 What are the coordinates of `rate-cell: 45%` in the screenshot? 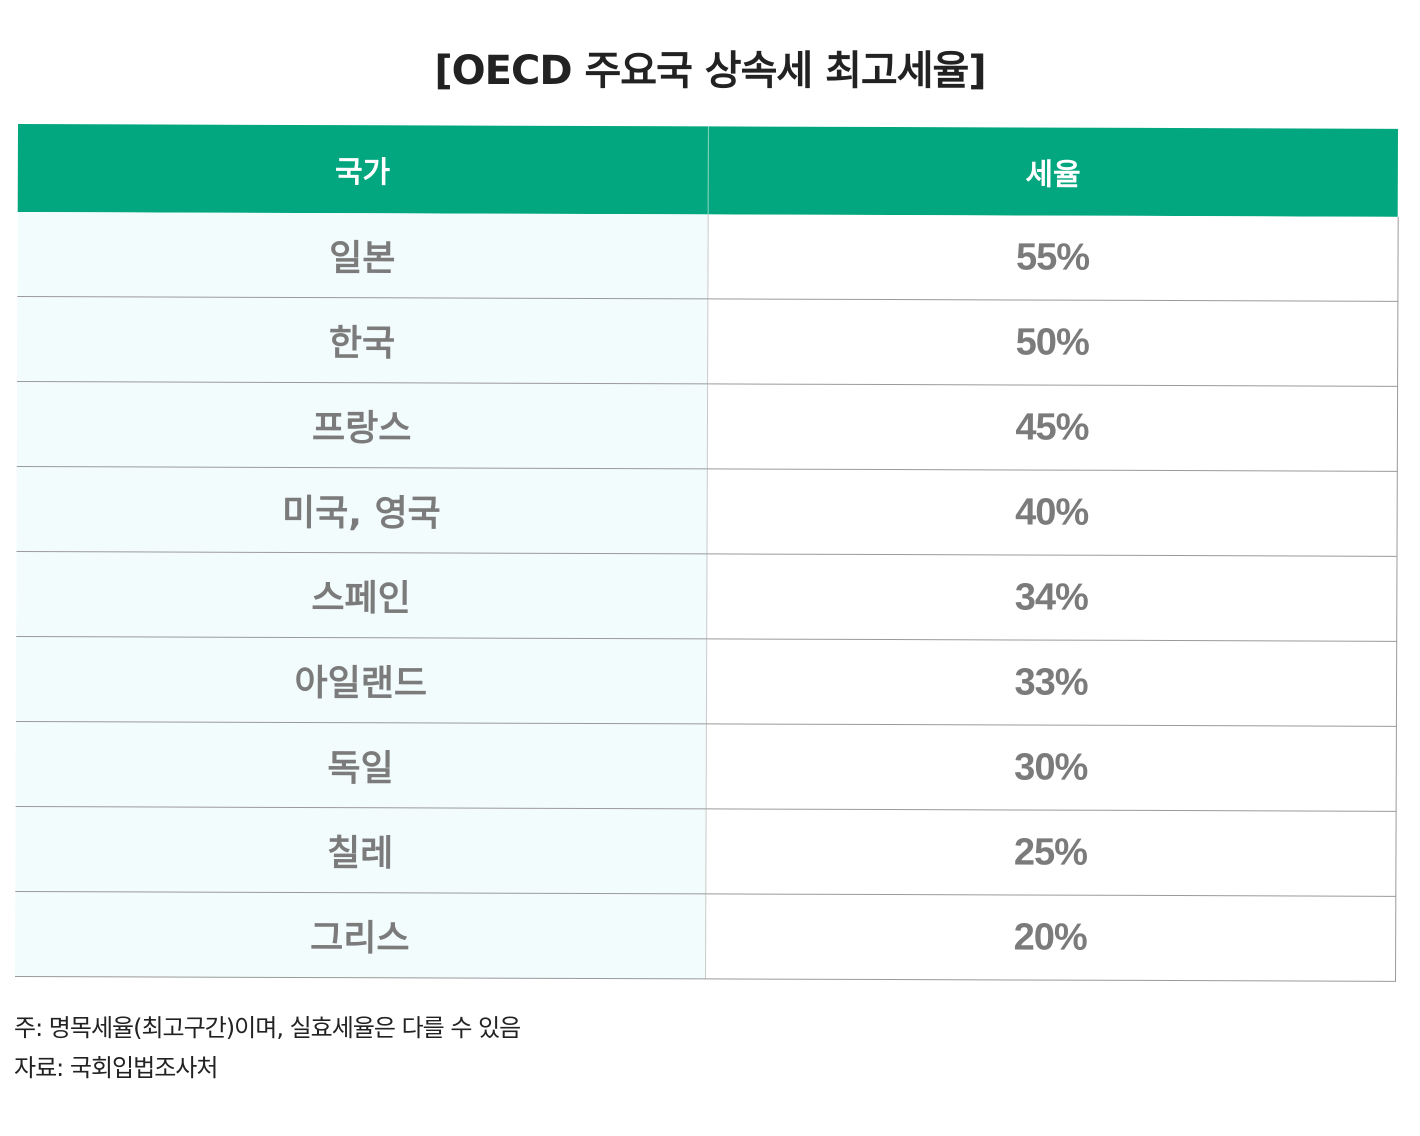 It's located at (1052, 427).